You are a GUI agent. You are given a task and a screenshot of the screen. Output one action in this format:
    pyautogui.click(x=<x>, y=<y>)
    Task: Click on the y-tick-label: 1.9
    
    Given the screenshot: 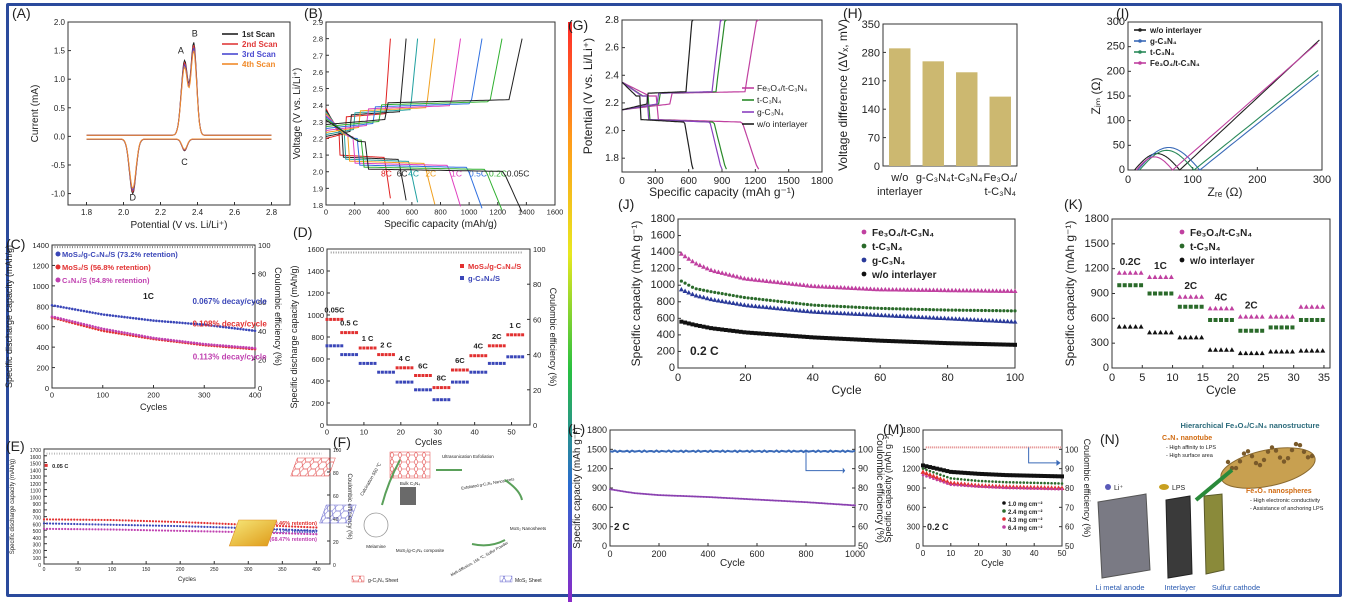 What is the action you would take?
    pyautogui.click(x=318, y=188)
    